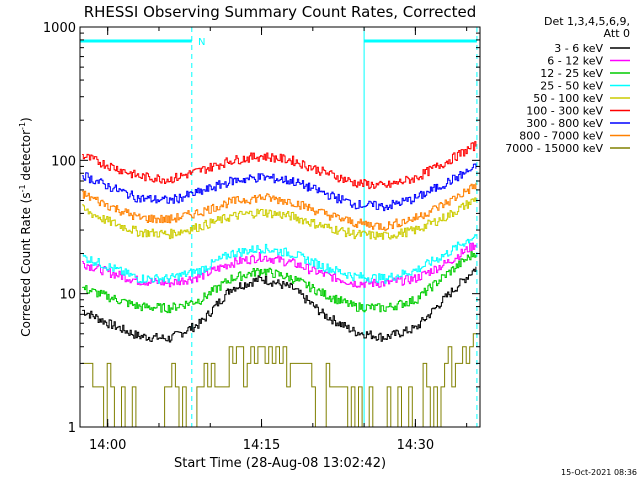 This screenshot has width=640, height=480. Describe the element at coordinates (279, 165) in the screenshot. I see `series-line-100-300-kev` at that location.